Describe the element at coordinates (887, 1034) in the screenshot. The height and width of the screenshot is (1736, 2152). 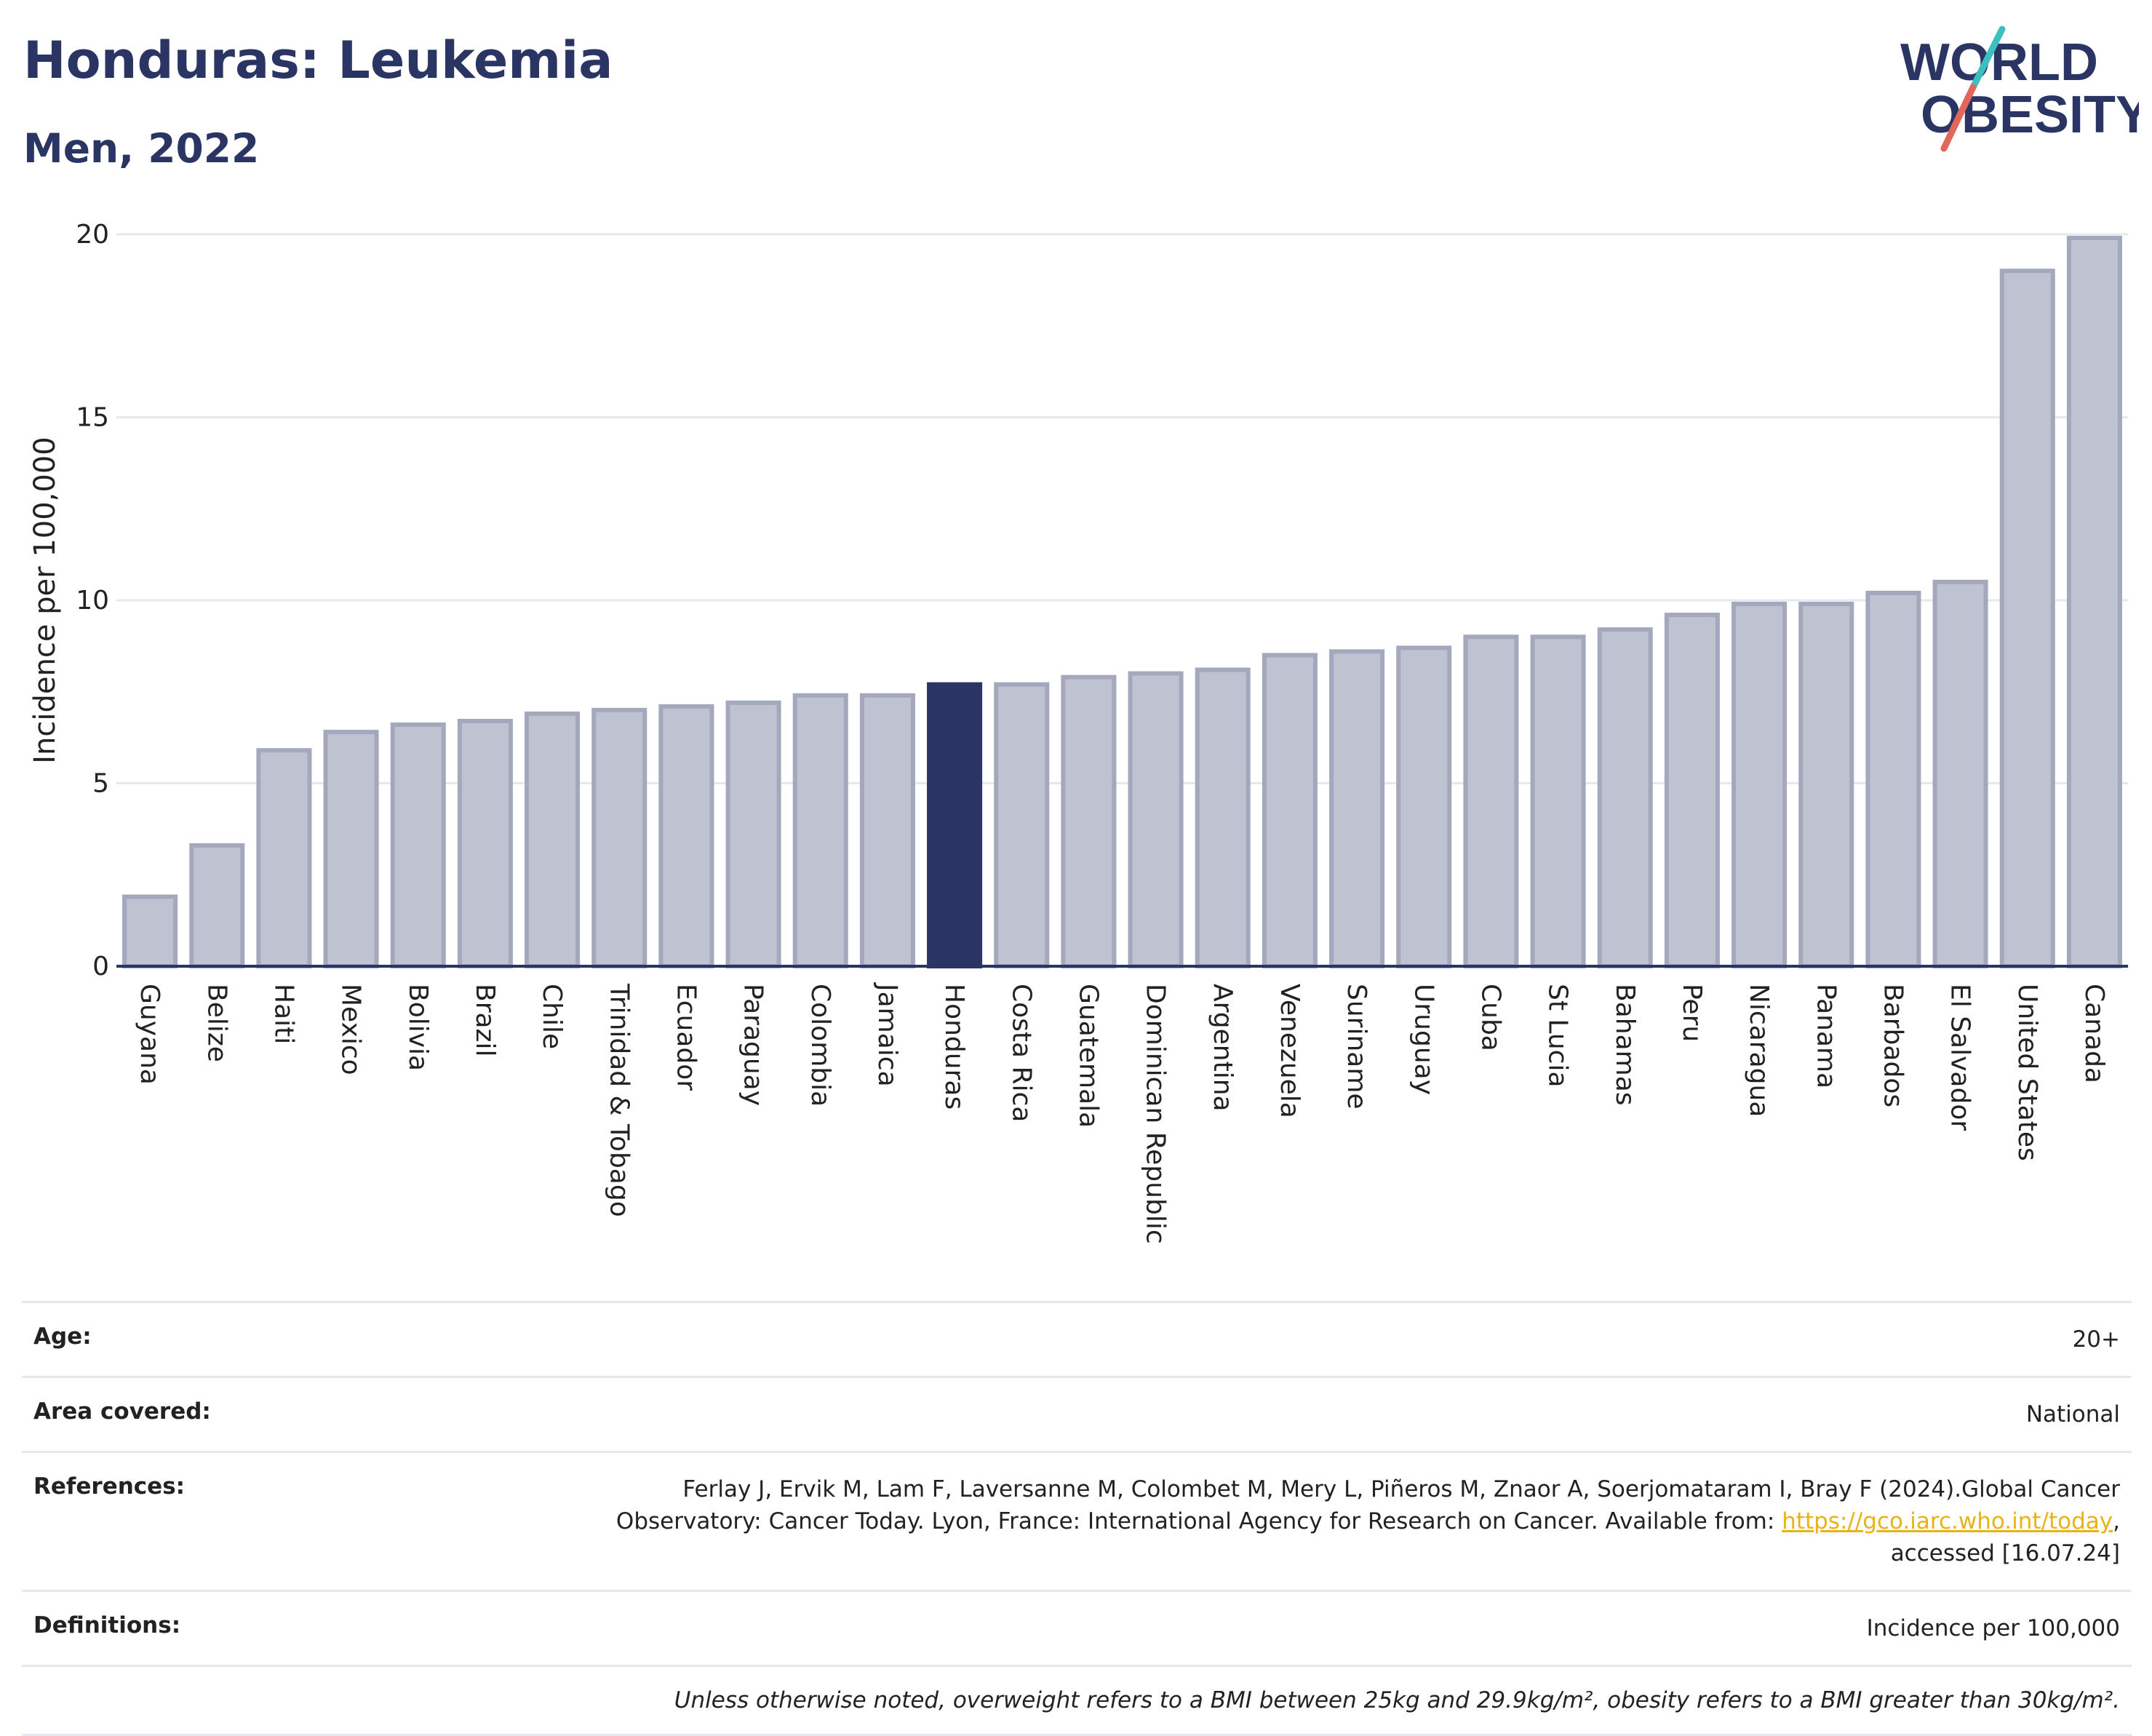
I see `x-tick-label: Jamaica` at that location.